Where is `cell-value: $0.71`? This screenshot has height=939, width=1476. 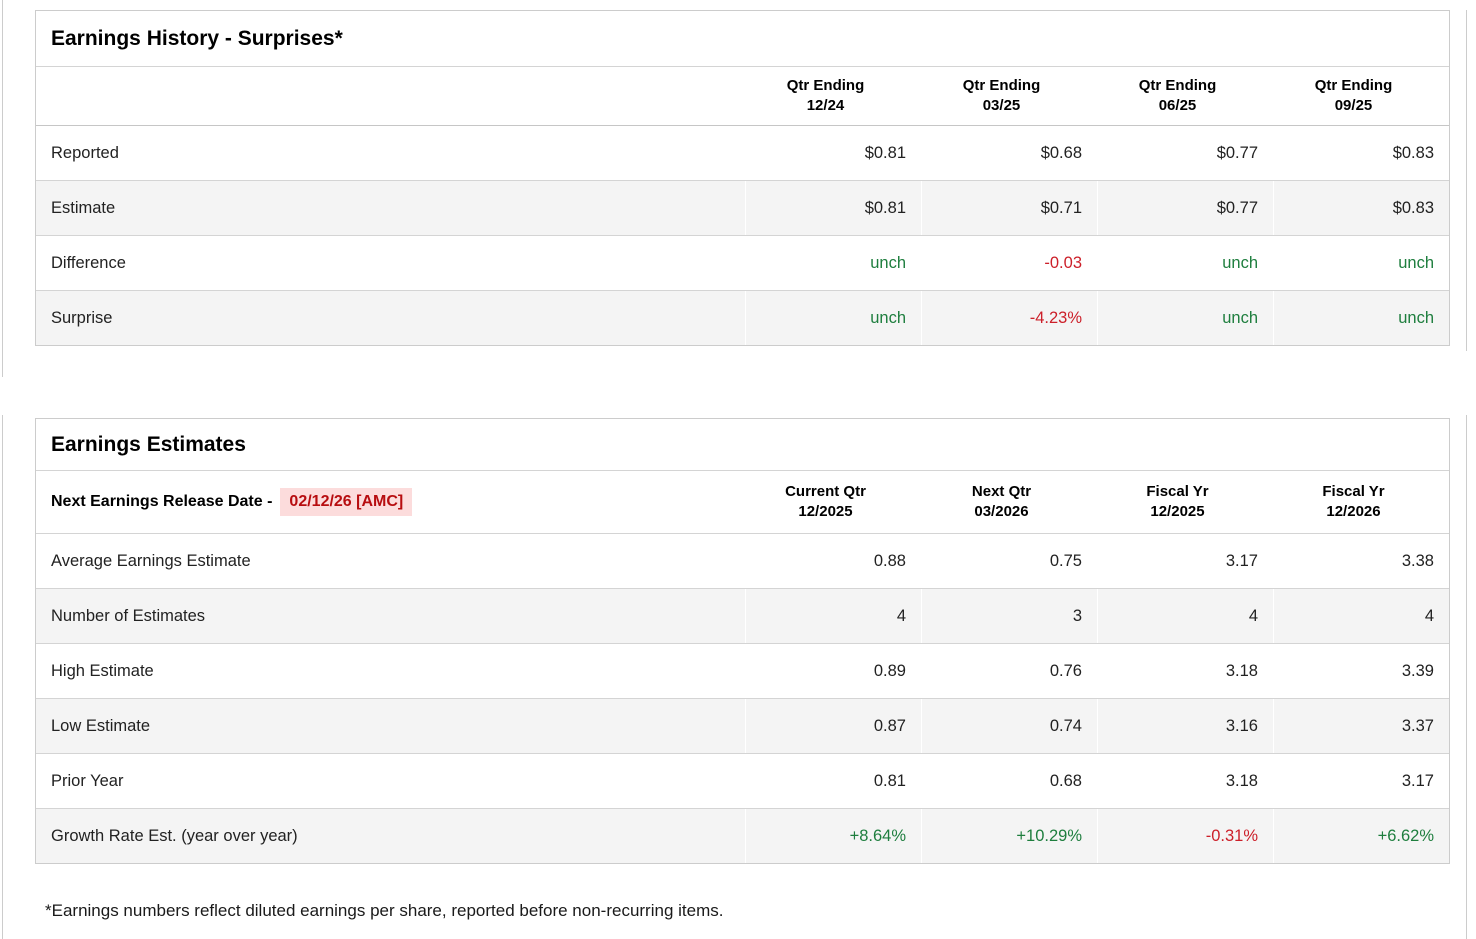 cell-value: $0.71 is located at coordinates (1009, 208).